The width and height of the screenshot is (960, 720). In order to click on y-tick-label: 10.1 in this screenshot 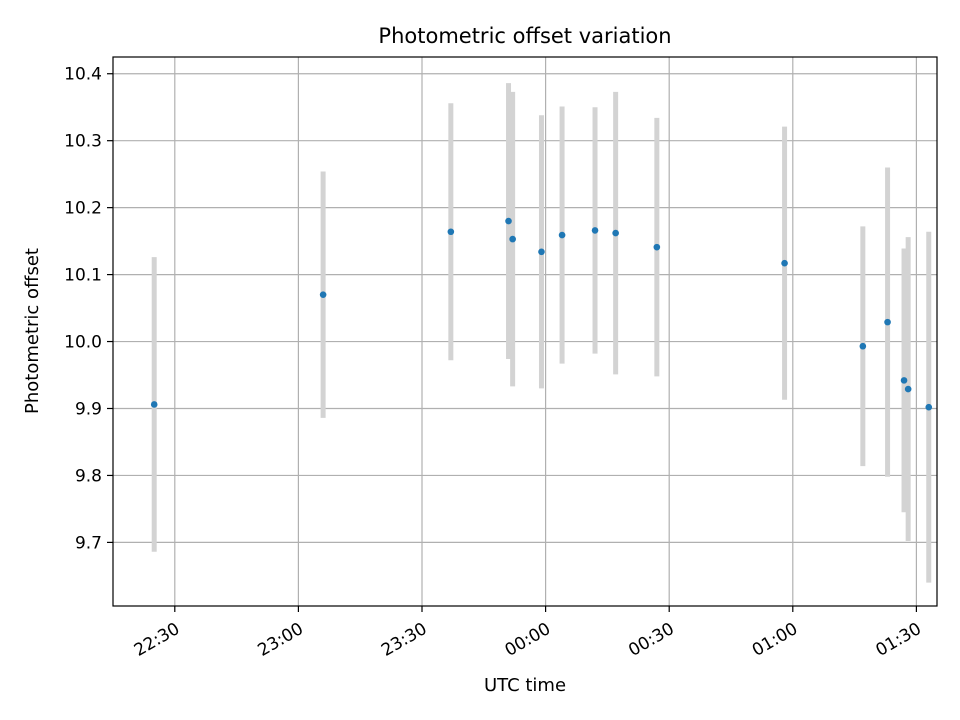, I will do `click(83, 276)`.